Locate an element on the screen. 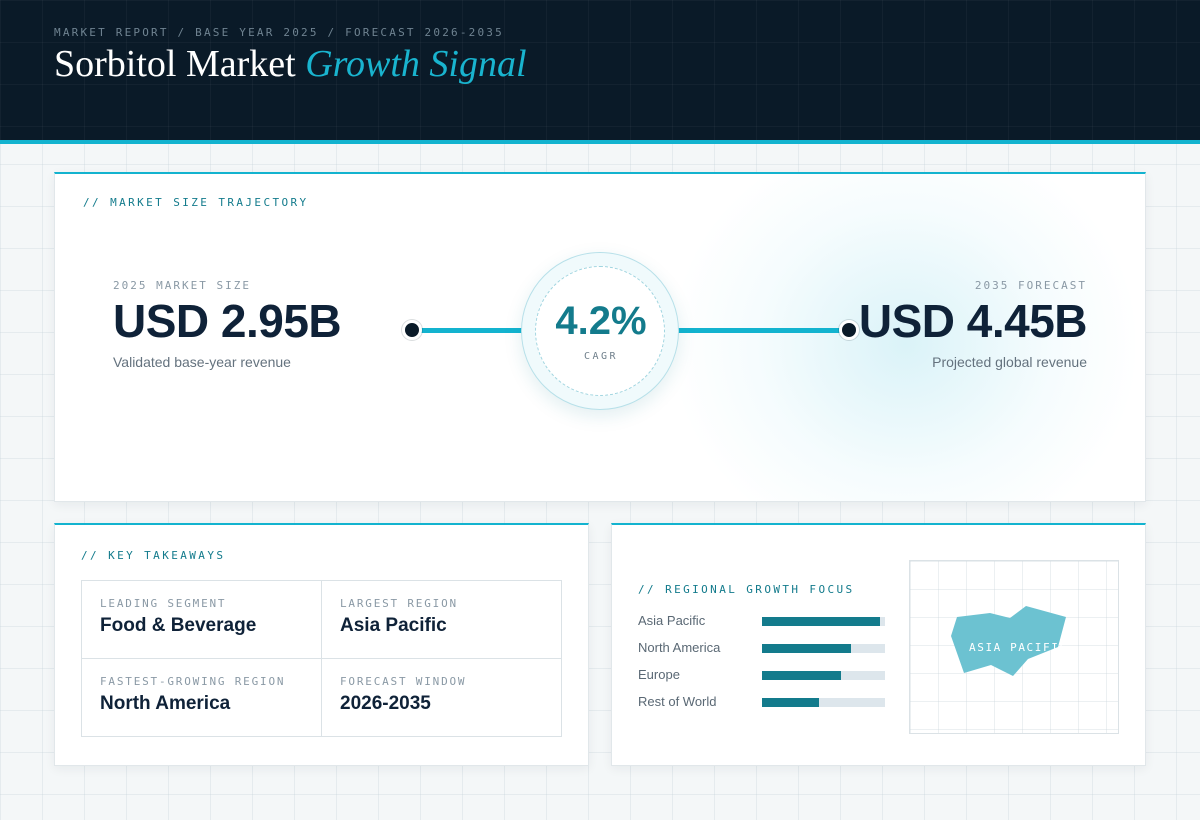  takeaway-cell-leading-segment: LEADING SEGMENT Food & Beverage is located at coordinates (202, 620).